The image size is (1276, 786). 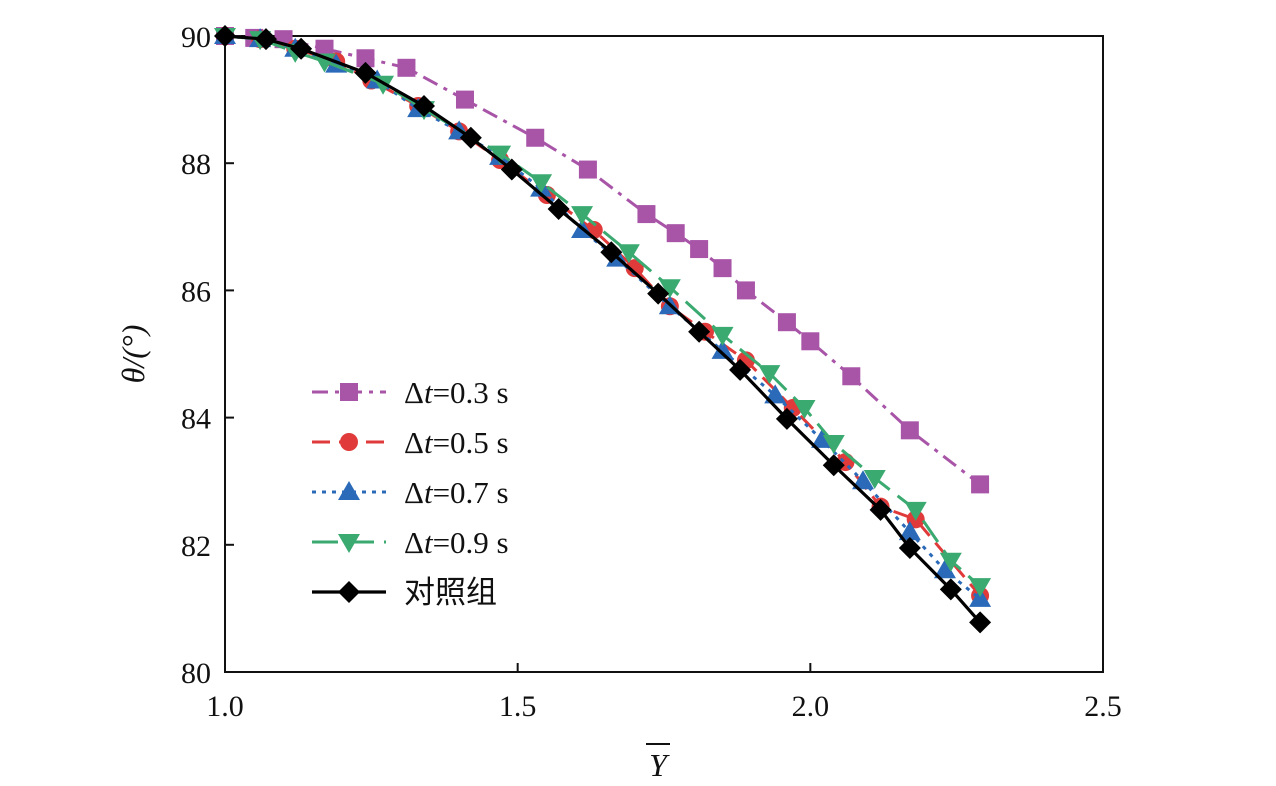 I want to click on legend-entry: Δt=0.9 s, so click(x=410, y=542).